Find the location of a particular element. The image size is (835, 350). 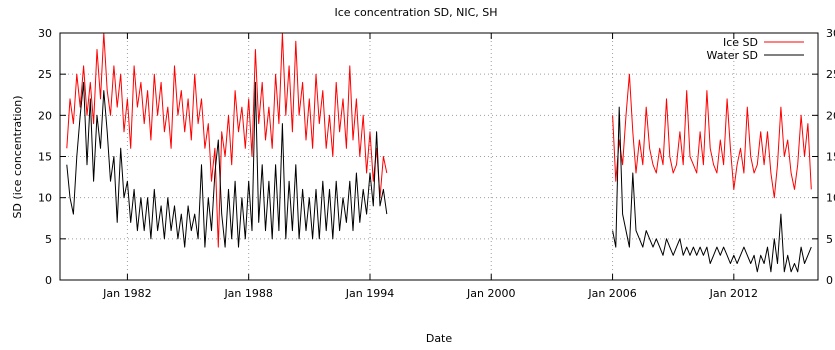

y-tick-label-left-3: 15 is located at coordinates (45, 157).